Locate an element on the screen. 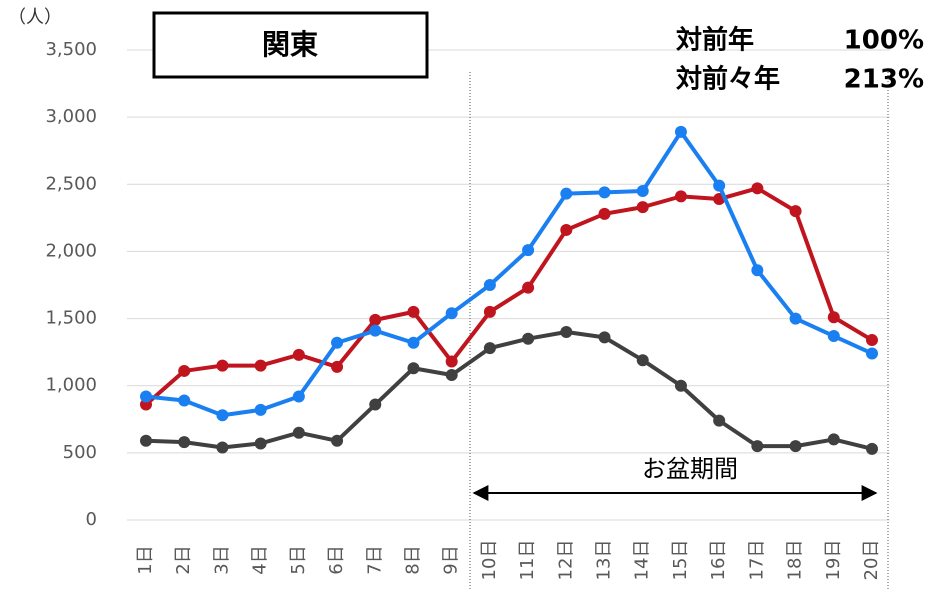 This screenshot has width=928, height=598. x-tick-label: 3日 is located at coordinates (221, 559).